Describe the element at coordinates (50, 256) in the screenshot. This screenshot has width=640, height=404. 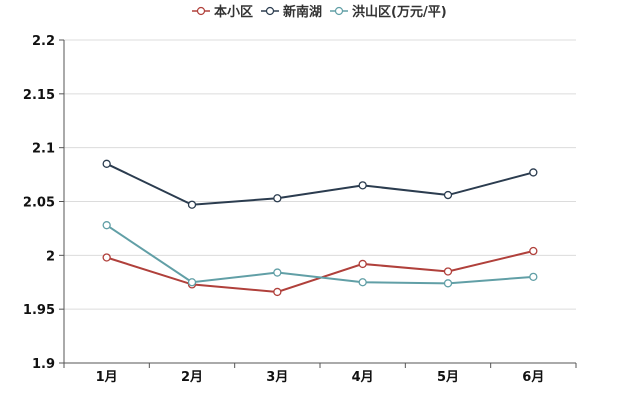
I see `y-tick-label: 2` at that location.